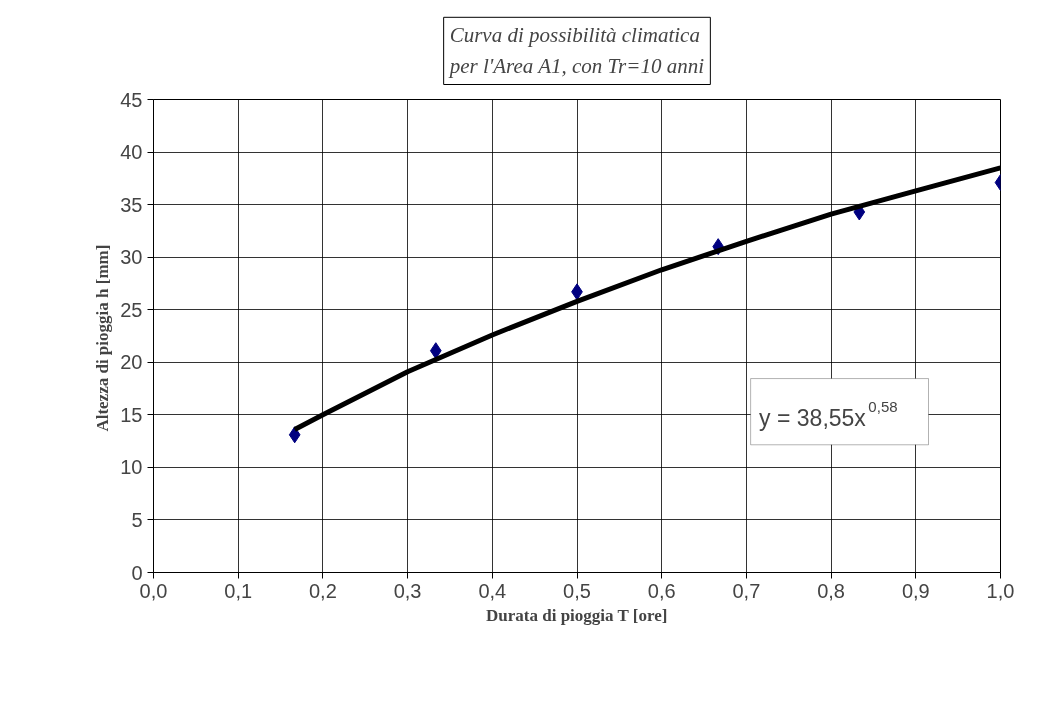 The image size is (1059, 704). Describe the element at coordinates (131, 309) in the screenshot. I see `y-tick-label: 25` at that location.